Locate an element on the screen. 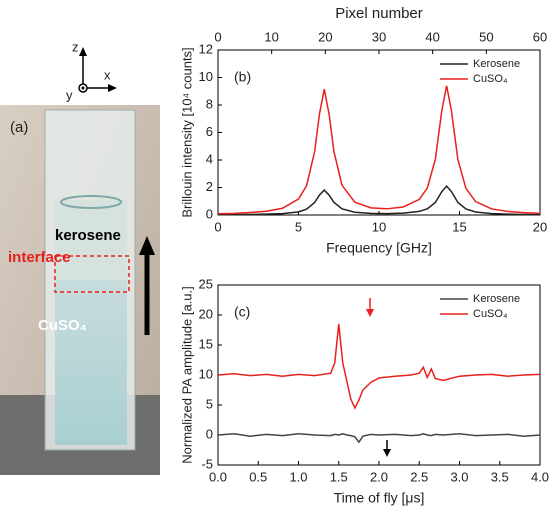  panel-label: (c) is located at coordinates (242, 312).